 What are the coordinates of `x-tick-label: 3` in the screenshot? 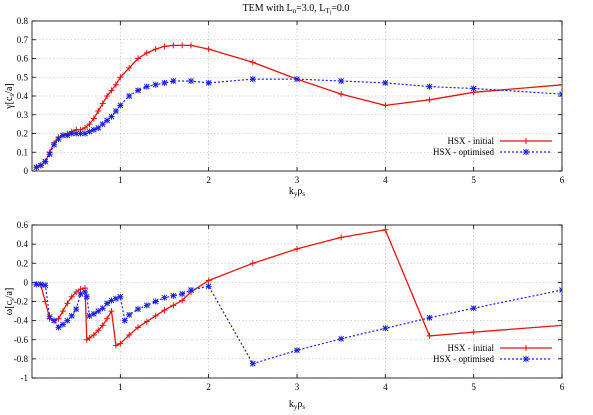 It's located at (297, 180).